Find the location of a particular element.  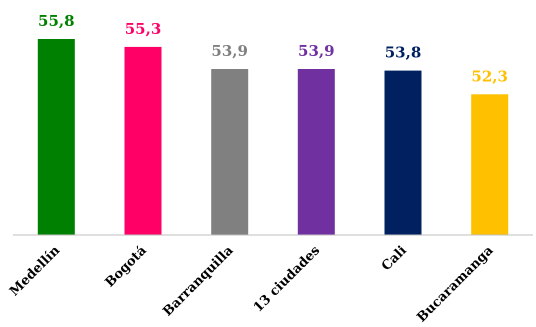

bar-cali is located at coordinates (403, 152).